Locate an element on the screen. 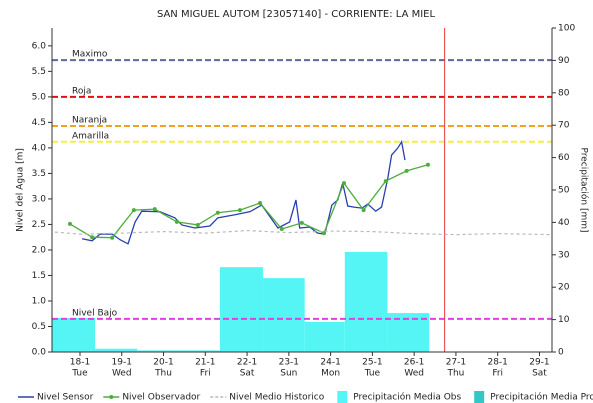 This screenshot has height=403, width=593. y2-tick-label: 60 is located at coordinates (564, 158).